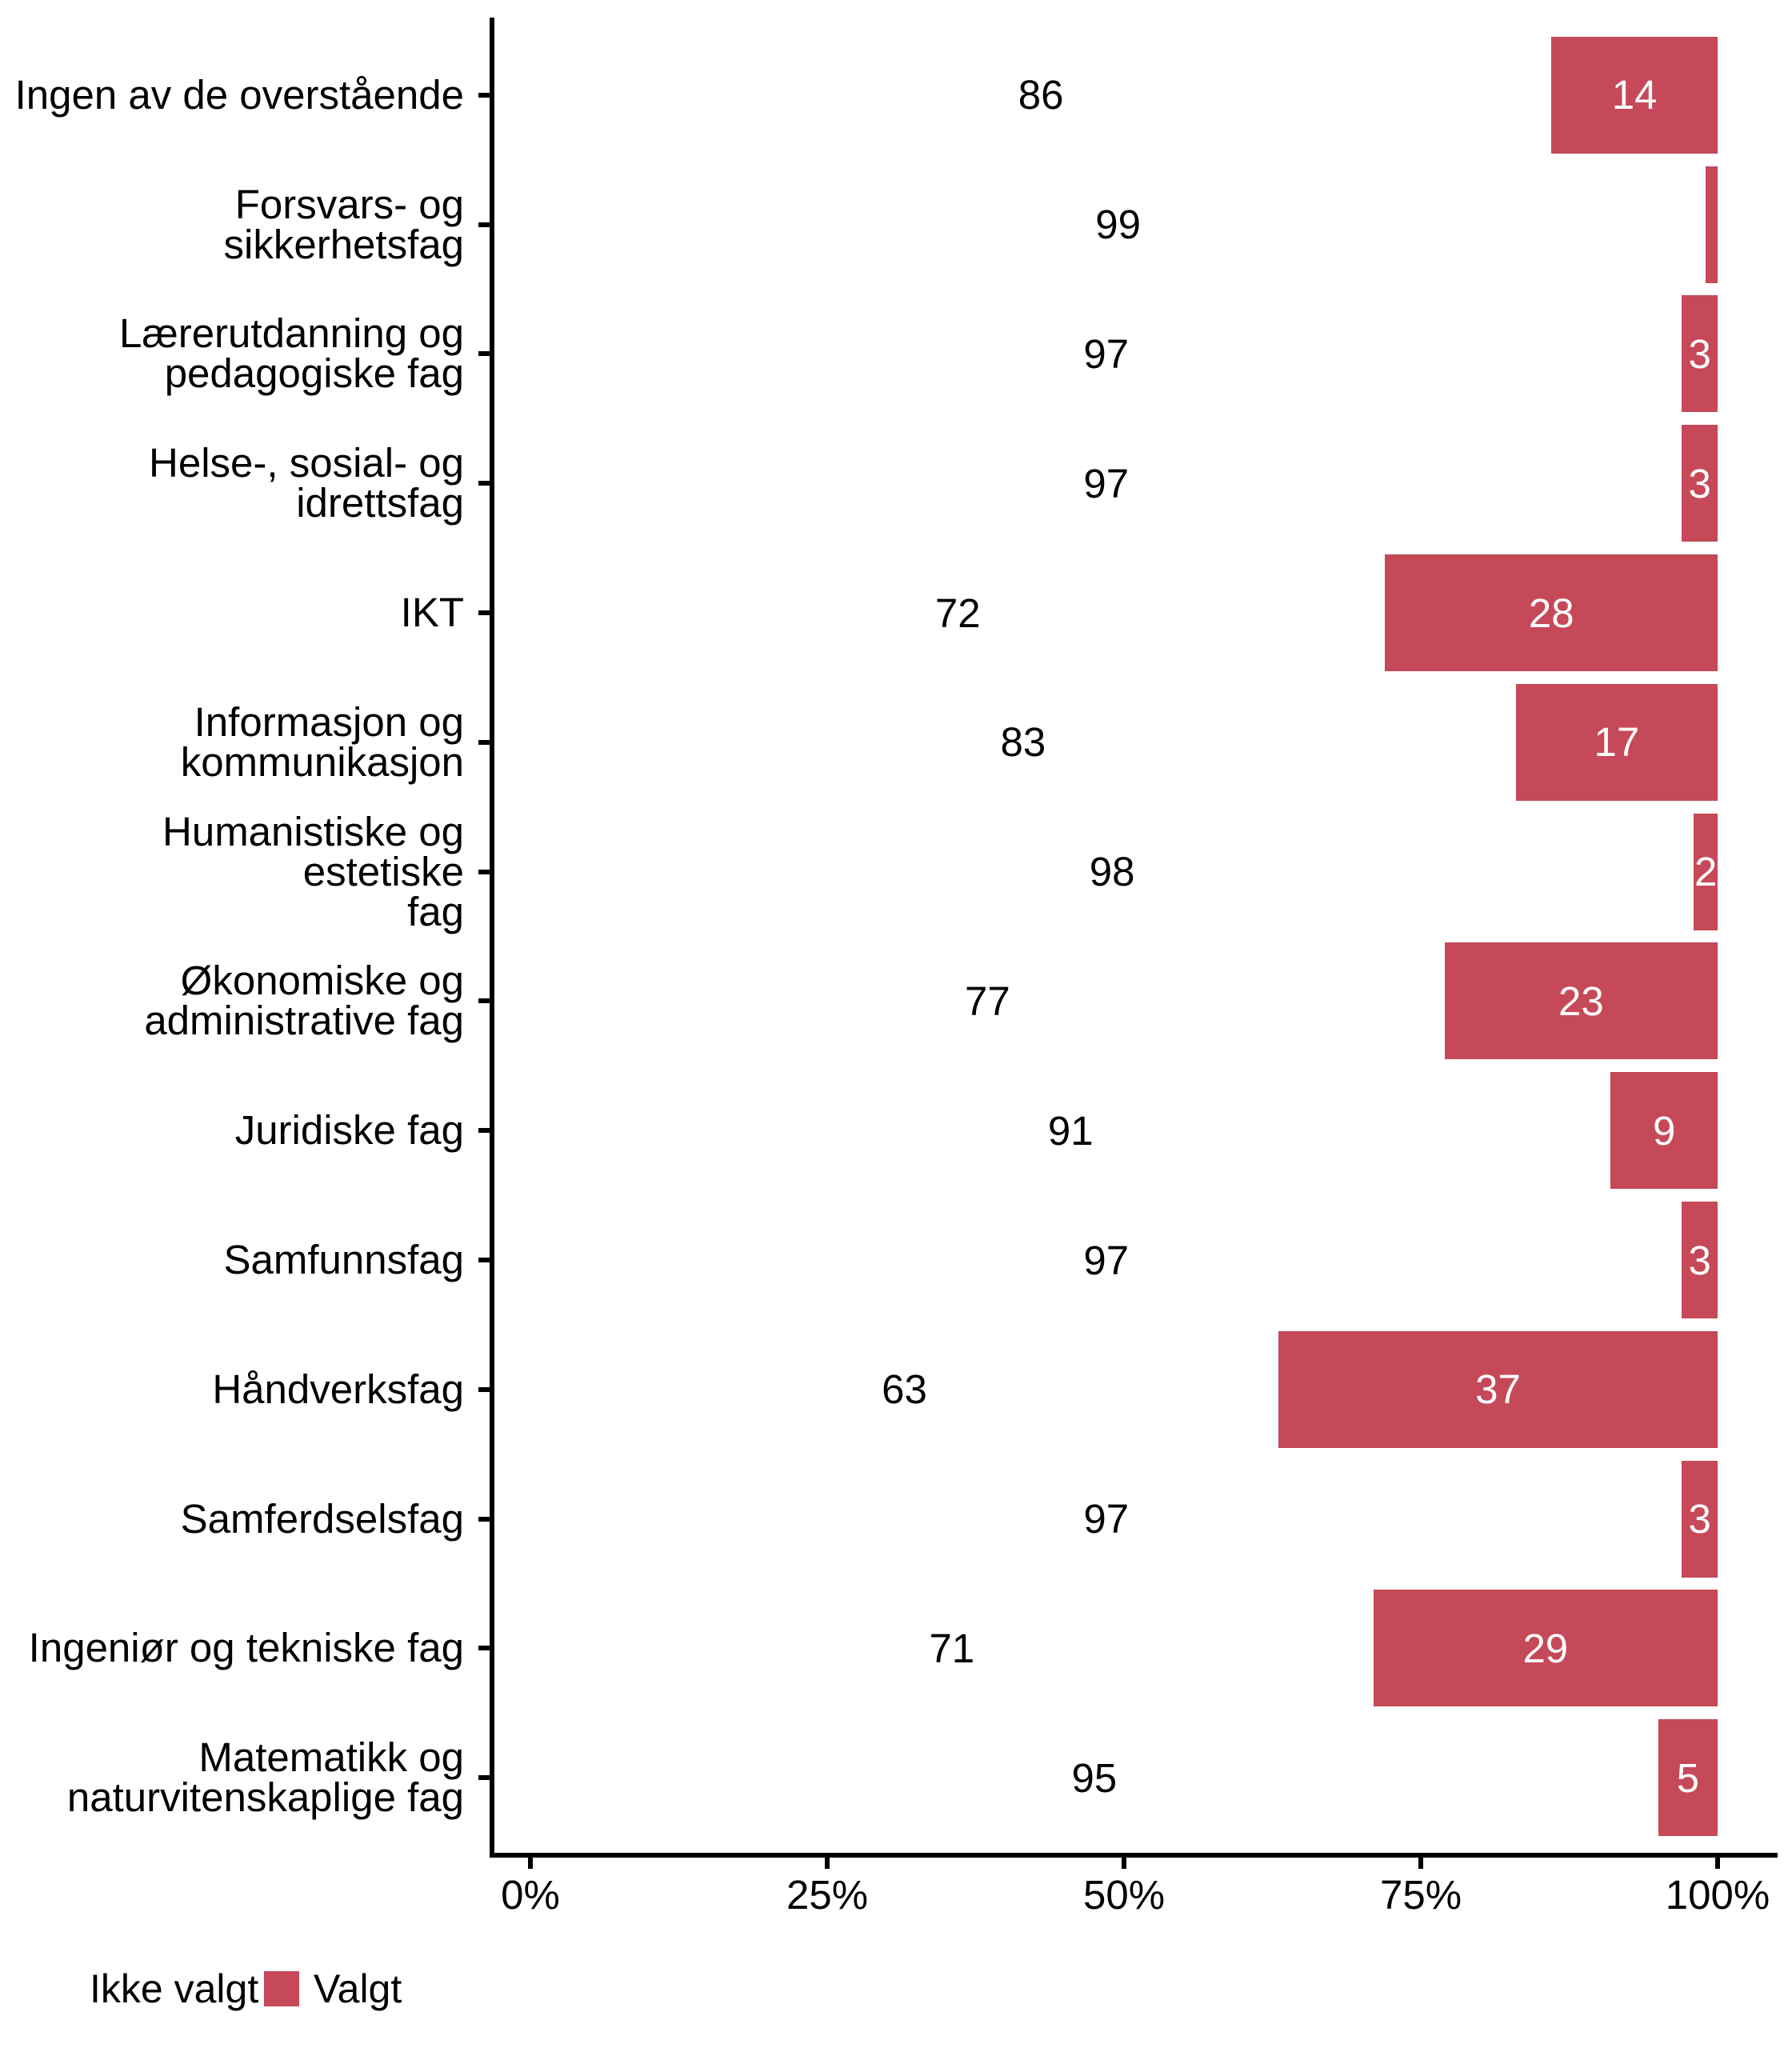 This screenshot has height=2048, width=1792. I want to click on bar-value-valgt: 14, so click(1634, 95).